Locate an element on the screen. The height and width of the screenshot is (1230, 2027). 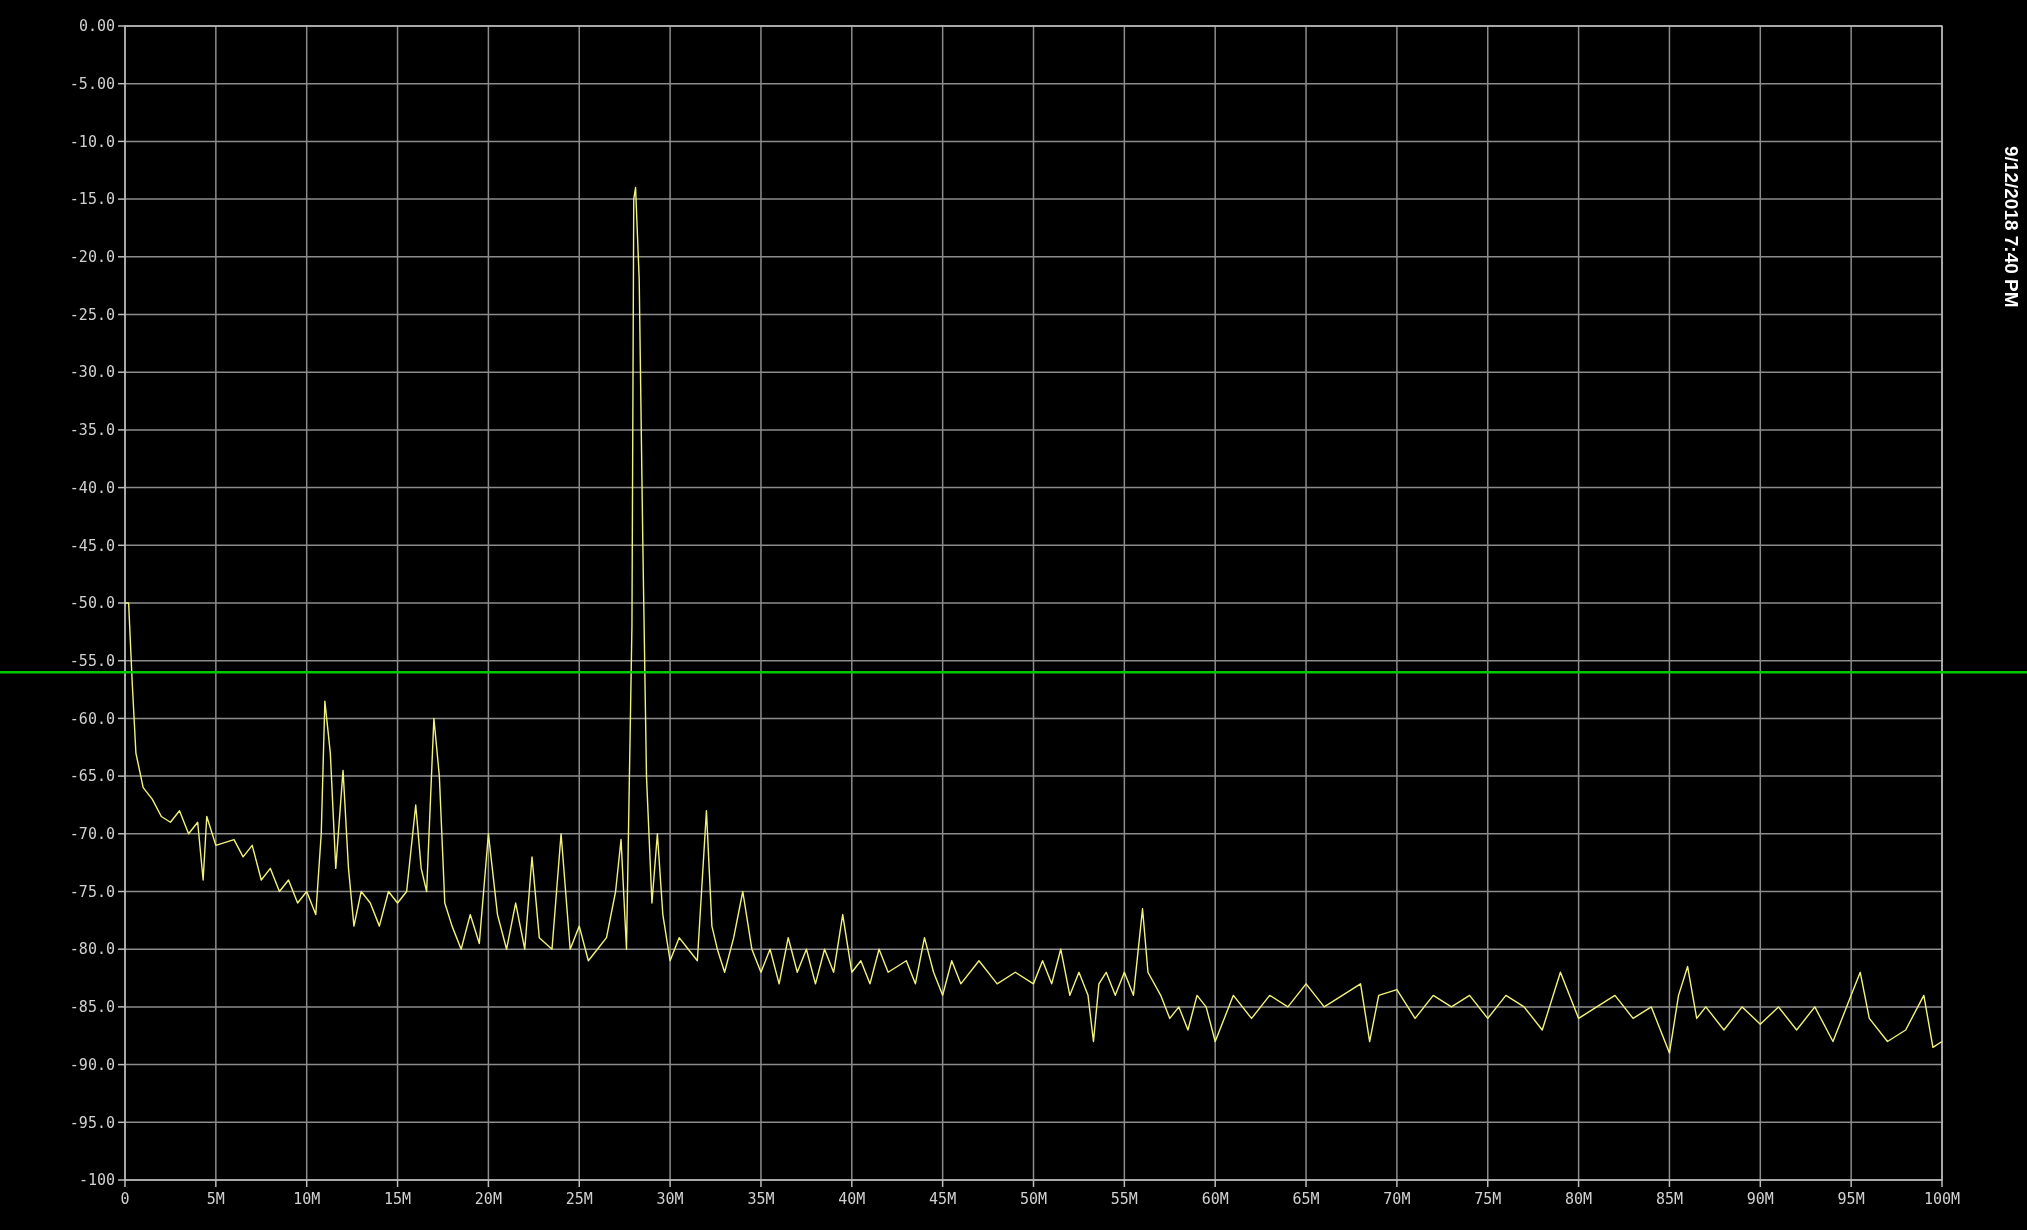
x-tick-label: 70M is located at coordinates (1397, 1199).